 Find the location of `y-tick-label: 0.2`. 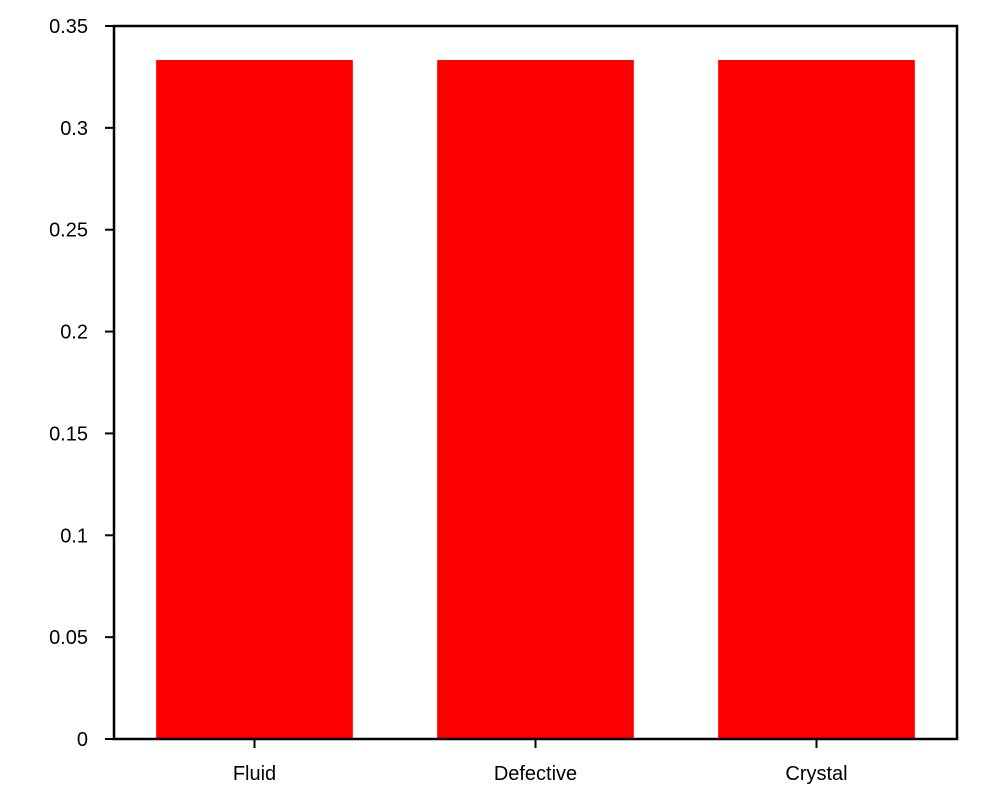

y-tick-label: 0.2 is located at coordinates (74, 333).